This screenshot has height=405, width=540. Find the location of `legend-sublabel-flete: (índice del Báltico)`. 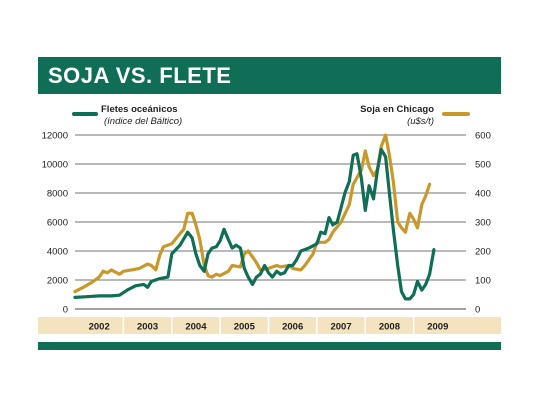

legend-sublabel-flete: (índice del Báltico) is located at coordinates (143, 121).